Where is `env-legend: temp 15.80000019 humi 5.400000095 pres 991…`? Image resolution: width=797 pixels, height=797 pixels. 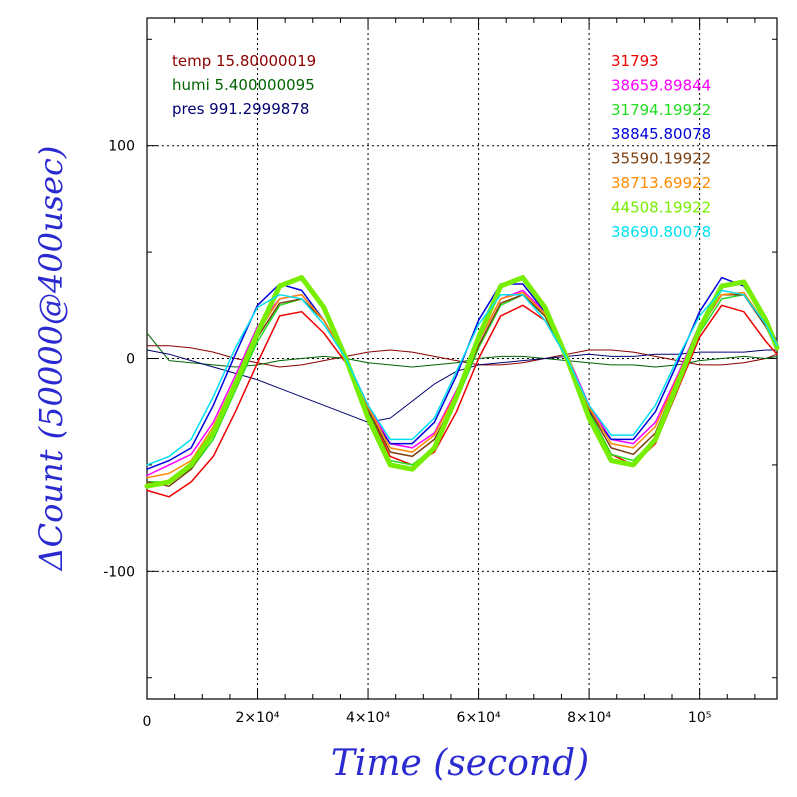 env-legend: temp 15.80000019 humi 5.400000095 pres 991… is located at coordinates (244, 85).